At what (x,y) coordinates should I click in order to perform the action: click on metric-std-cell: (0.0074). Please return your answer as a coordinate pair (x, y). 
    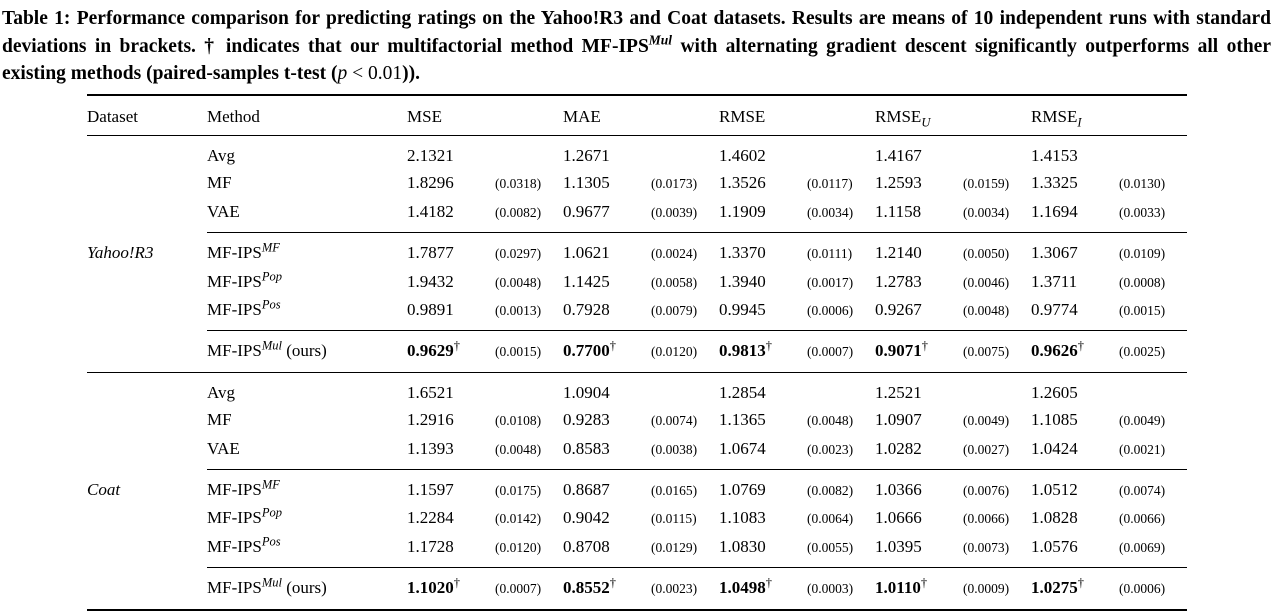
    Looking at the image, I should click on (685, 420).